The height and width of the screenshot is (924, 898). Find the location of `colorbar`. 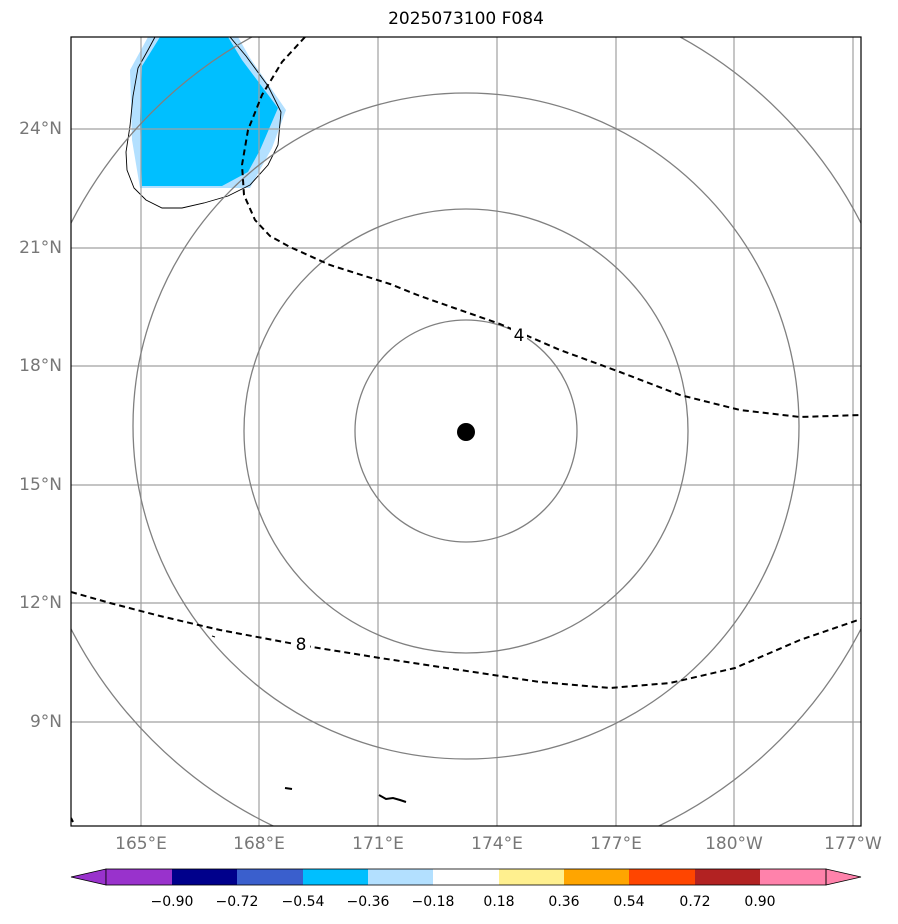

colorbar is located at coordinates (466, 877).